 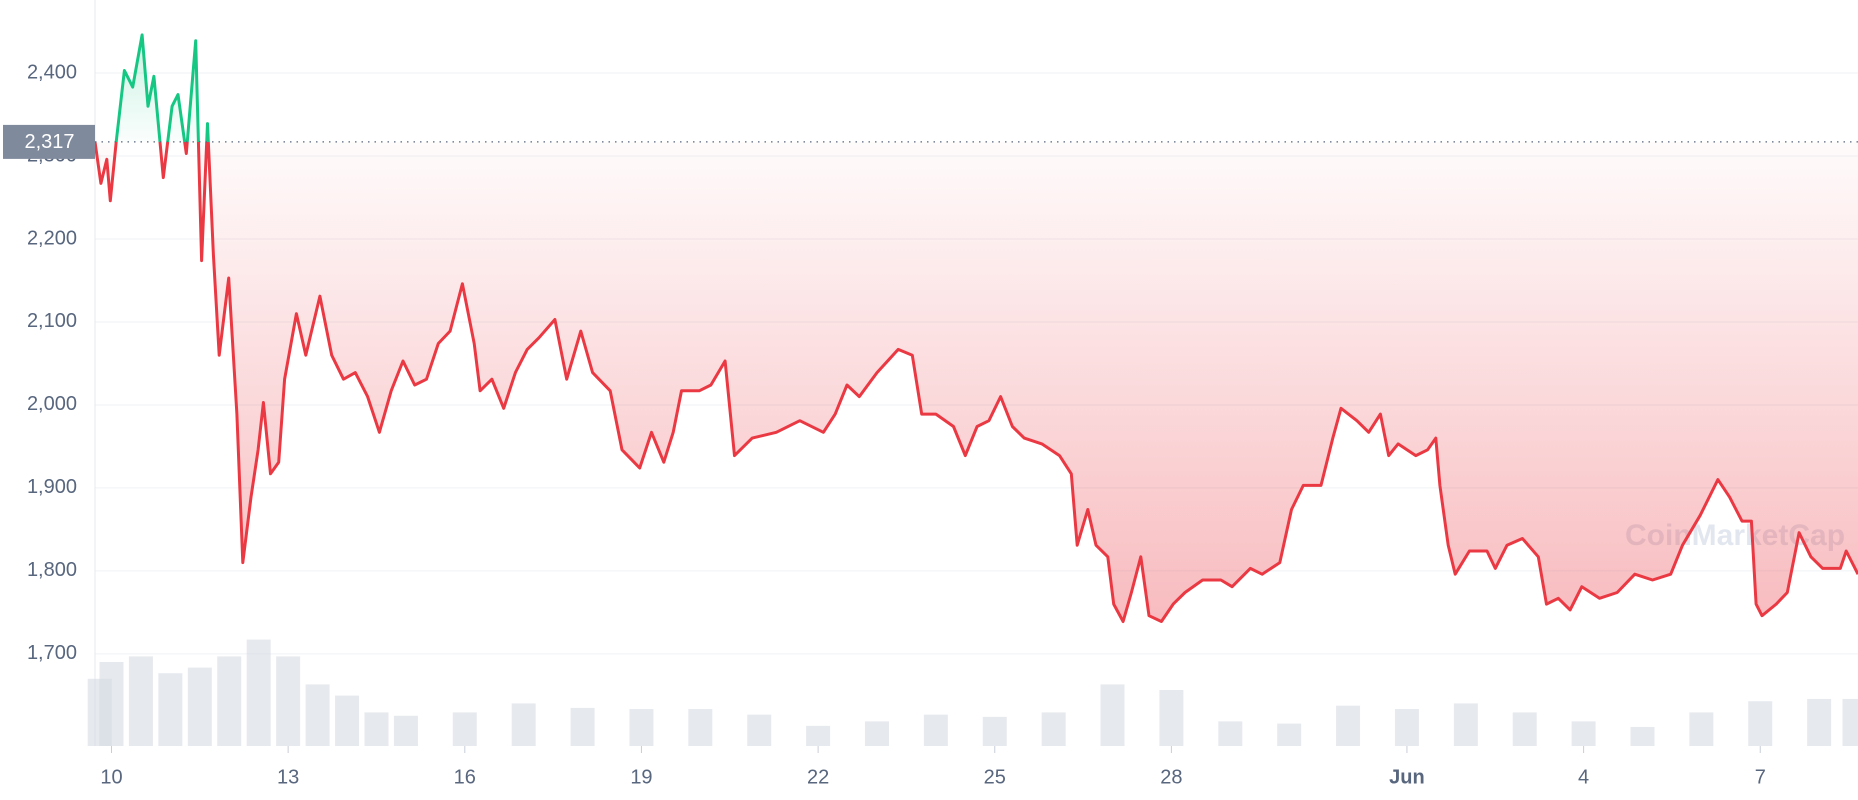 What do you see at coordinates (288, 777) in the screenshot?
I see `x-tick-label: 13` at bounding box center [288, 777].